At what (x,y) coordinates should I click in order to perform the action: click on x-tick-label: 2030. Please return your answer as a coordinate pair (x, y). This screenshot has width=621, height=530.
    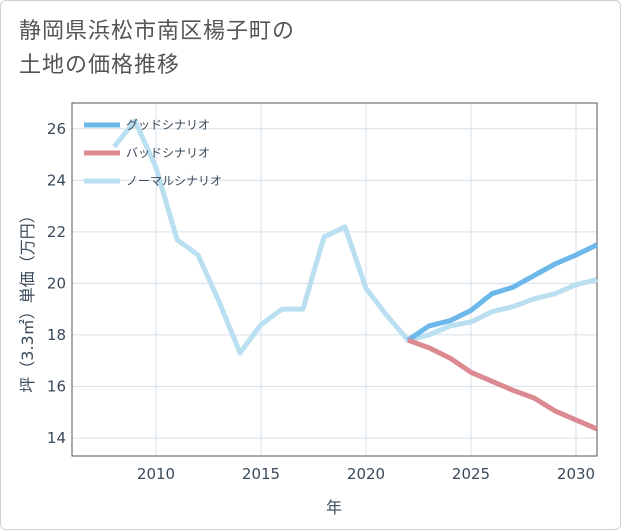
    Looking at the image, I should click on (576, 474).